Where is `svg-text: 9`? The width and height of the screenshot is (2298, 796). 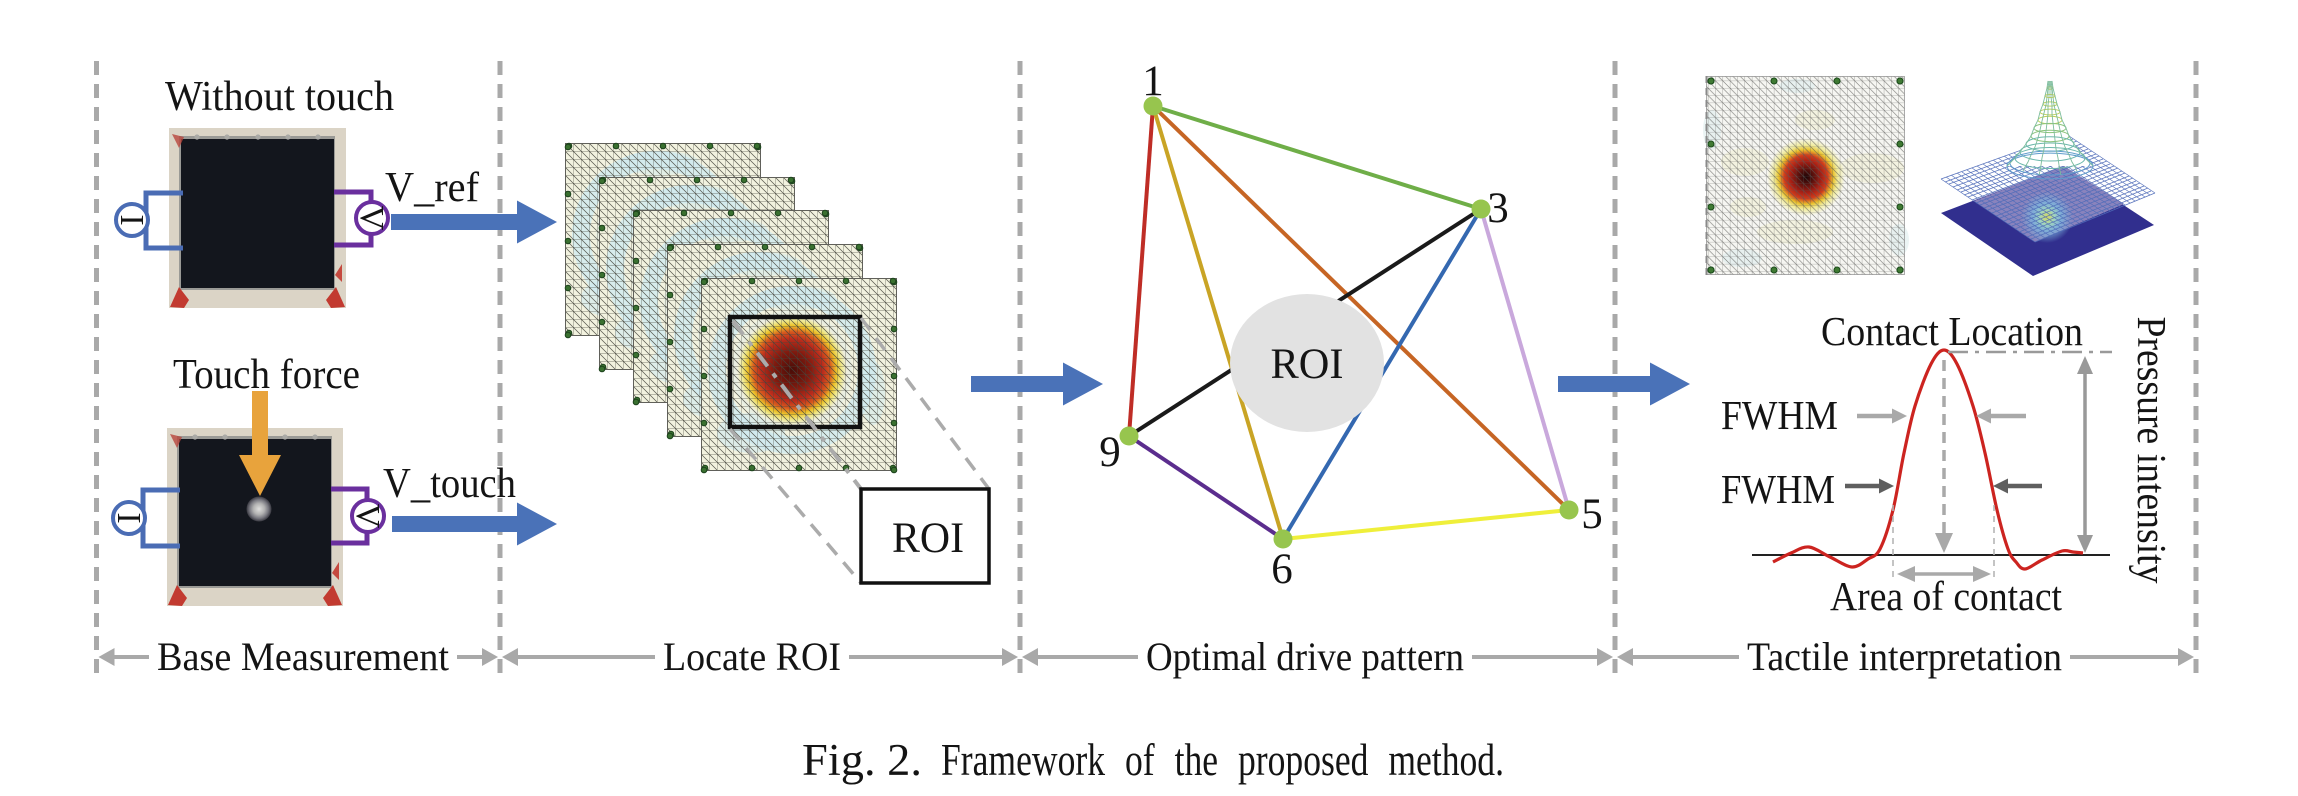 svg-text: 9 is located at coordinates (1110, 452).